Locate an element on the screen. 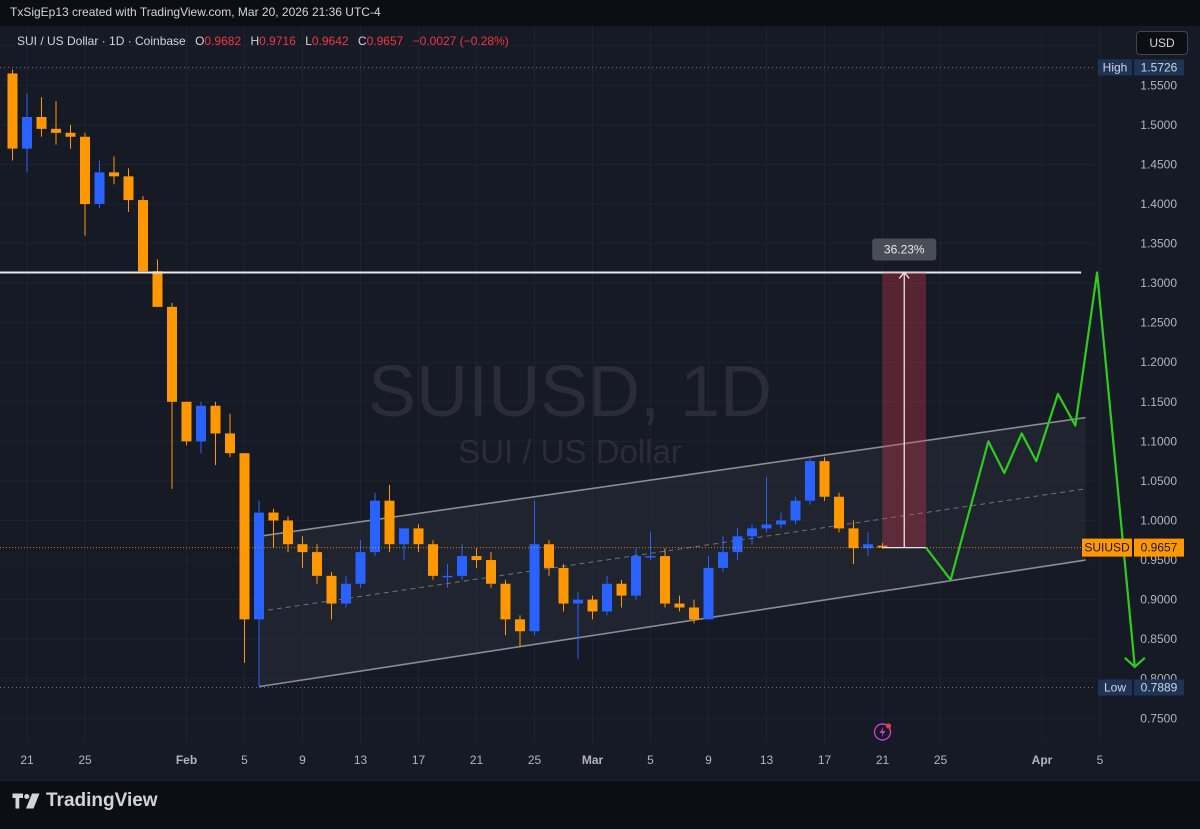  y-tick-label: 1.5500 is located at coordinates (1158, 85).